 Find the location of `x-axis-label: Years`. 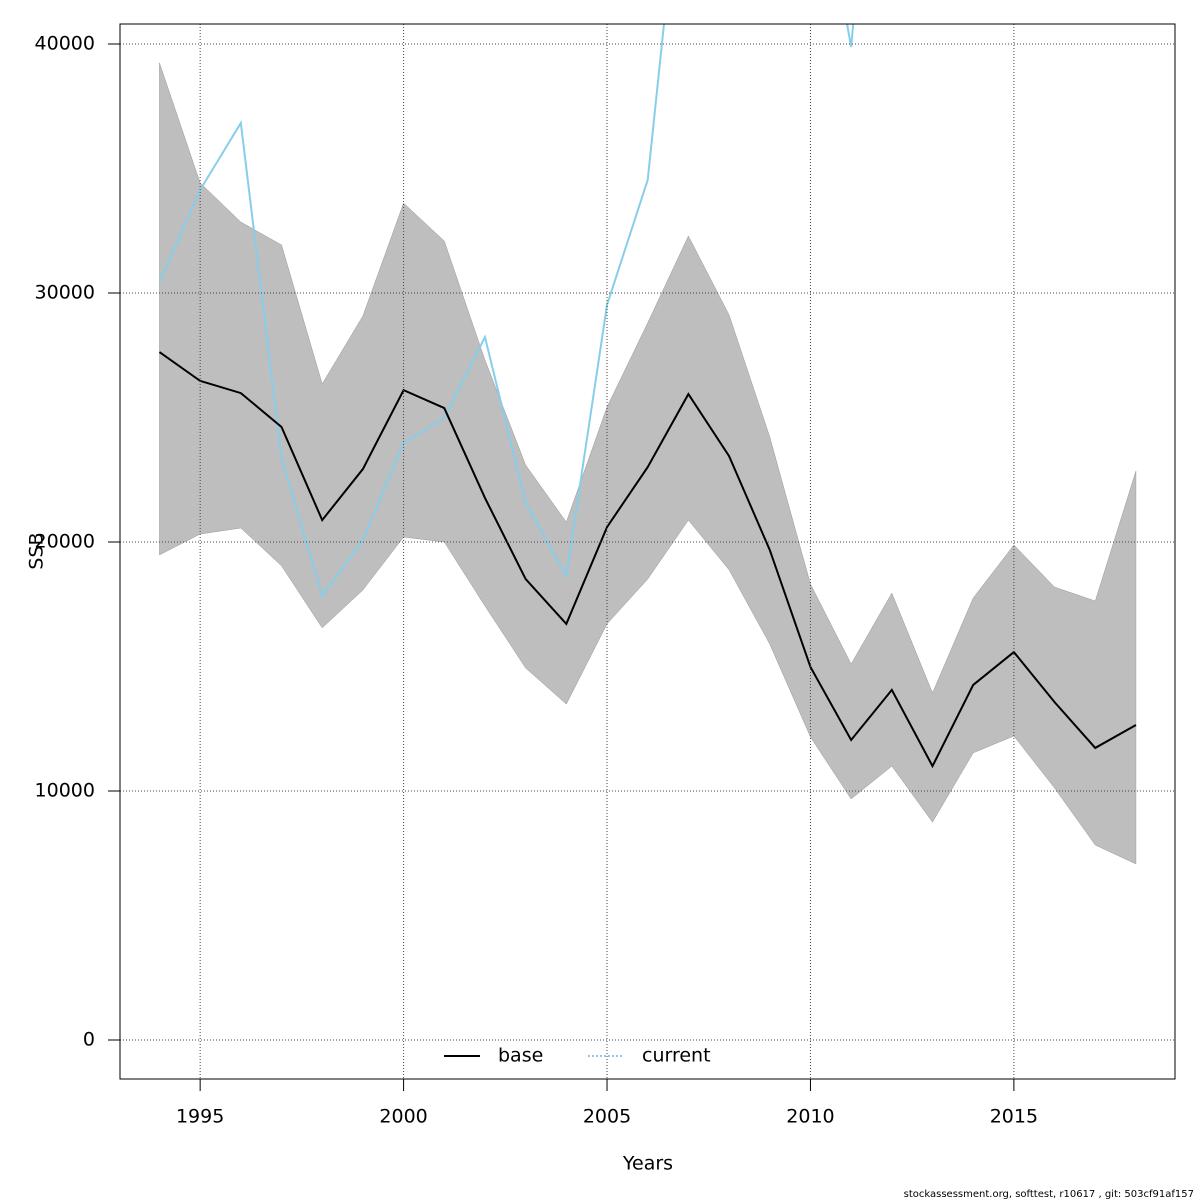

x-axis-label: Years is located at coordinates (647, 1164).